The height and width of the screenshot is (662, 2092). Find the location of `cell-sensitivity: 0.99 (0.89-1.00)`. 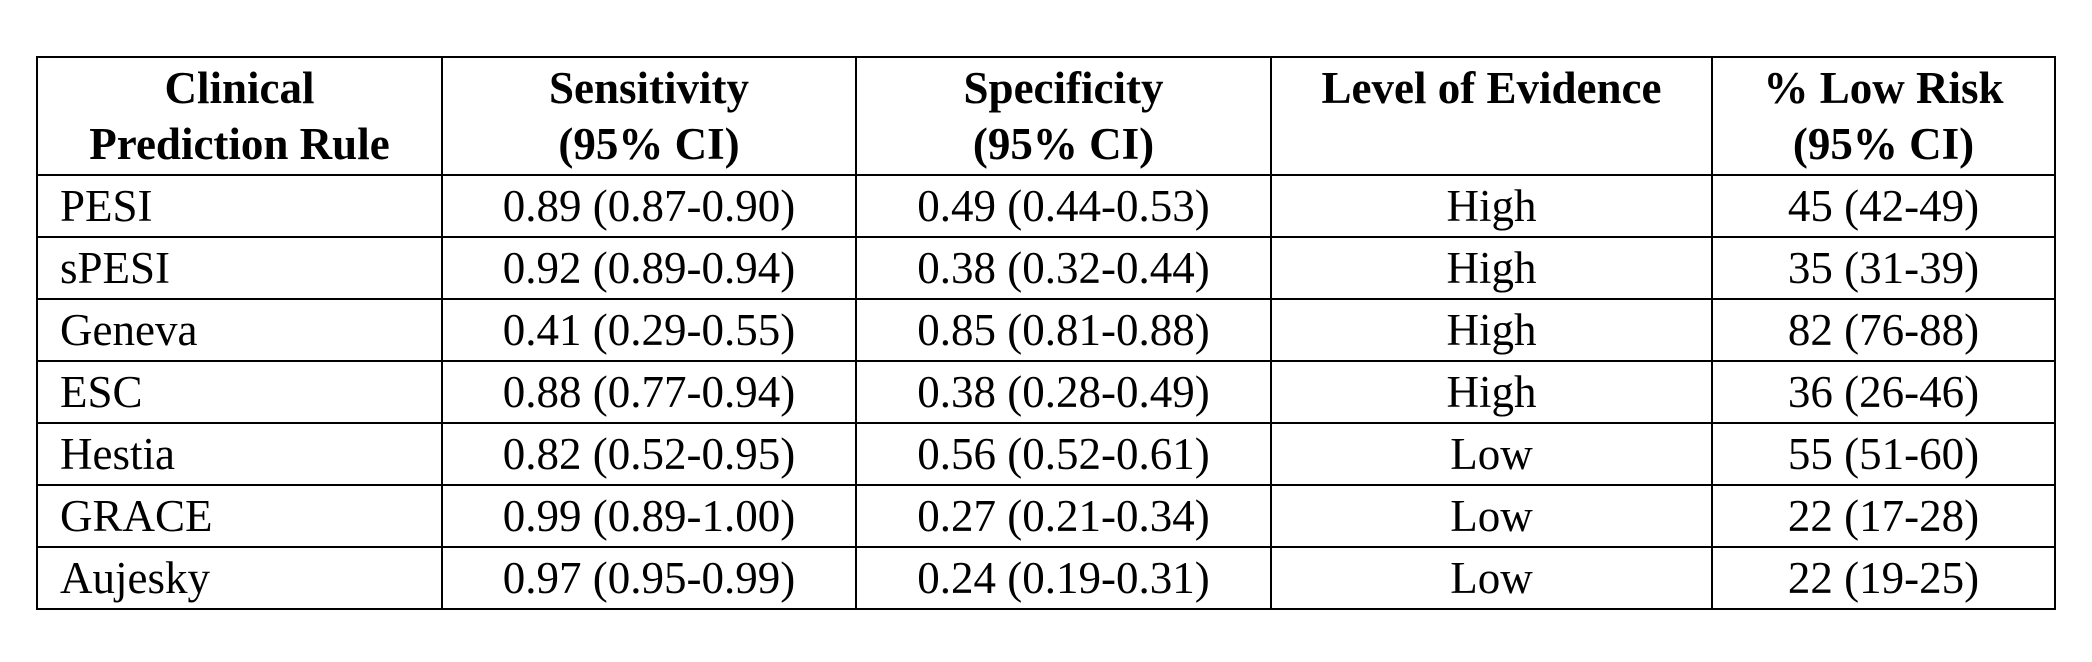

cell-sensitivity: 0.99 (0.89-1.00) is located at coordinates (649, 516).